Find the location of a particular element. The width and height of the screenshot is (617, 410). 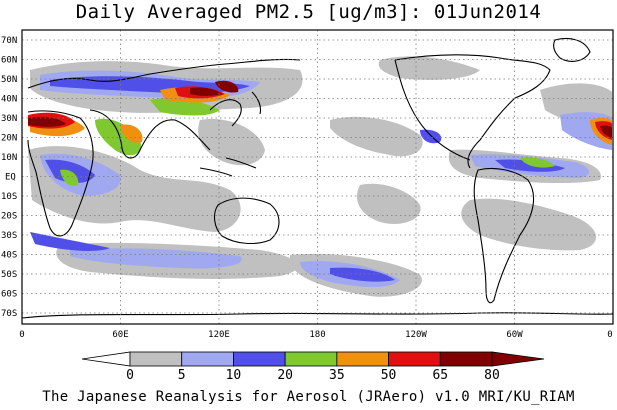

lat-label: 40N is located at coordinates (9, 100).